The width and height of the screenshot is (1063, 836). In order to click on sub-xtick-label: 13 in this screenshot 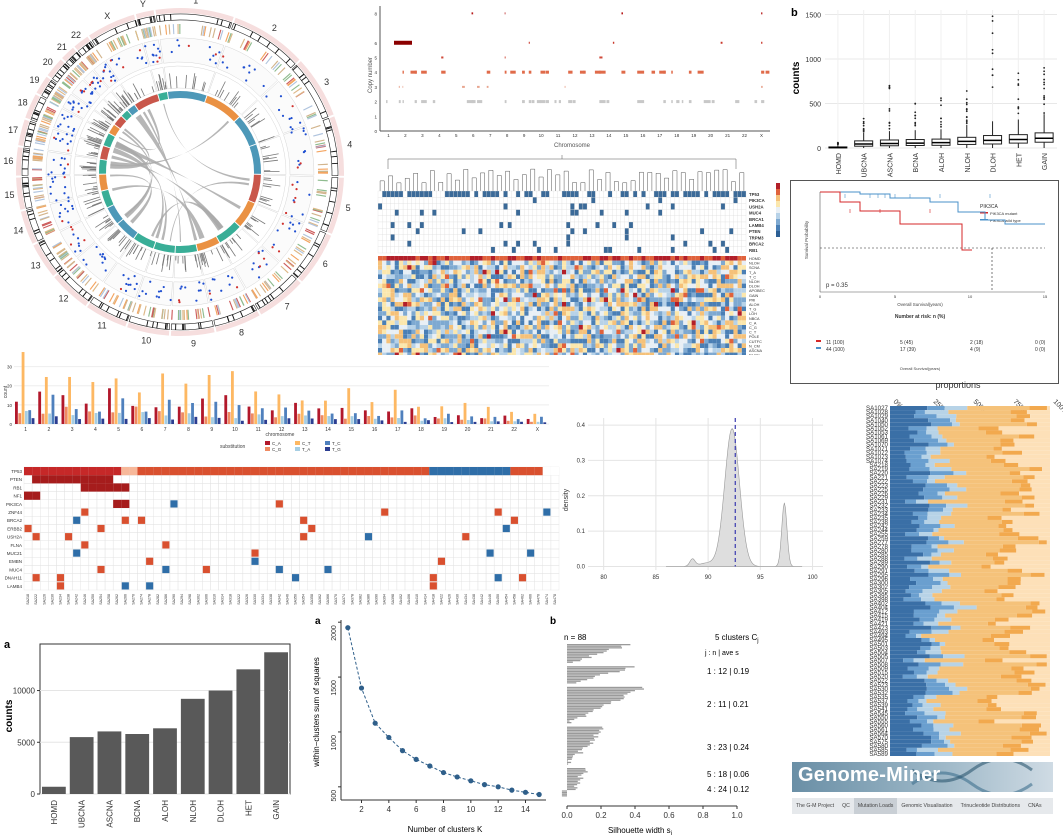, I will do `click(305, 430)`.